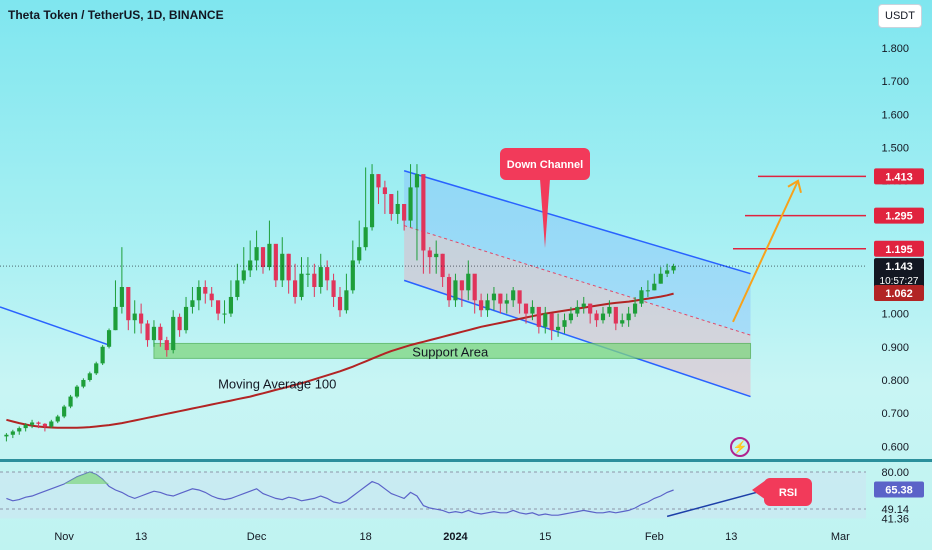 The image size is (932, 550). I want to click on target-arrow, so click(765, 251).